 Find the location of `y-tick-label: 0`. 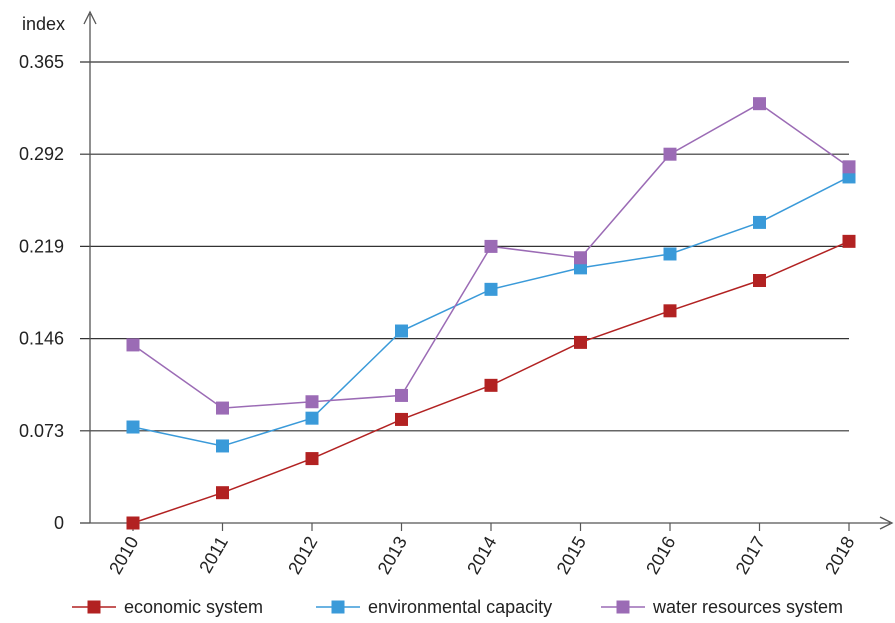

y-tick-label: 0 is located at coordinates (59, 523).